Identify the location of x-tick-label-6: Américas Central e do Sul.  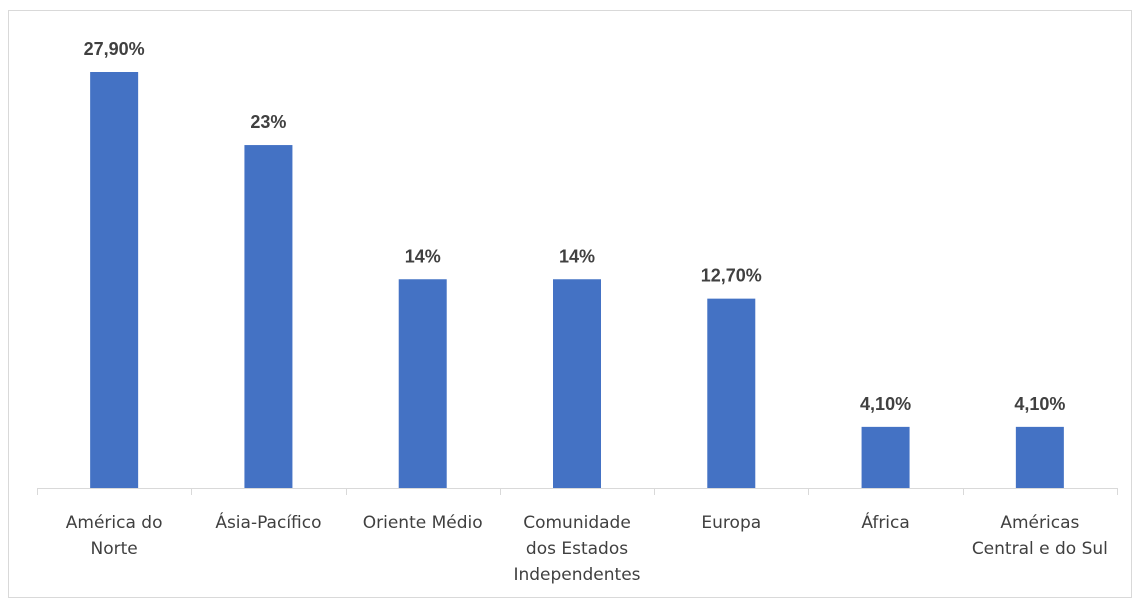
(1040, 536).